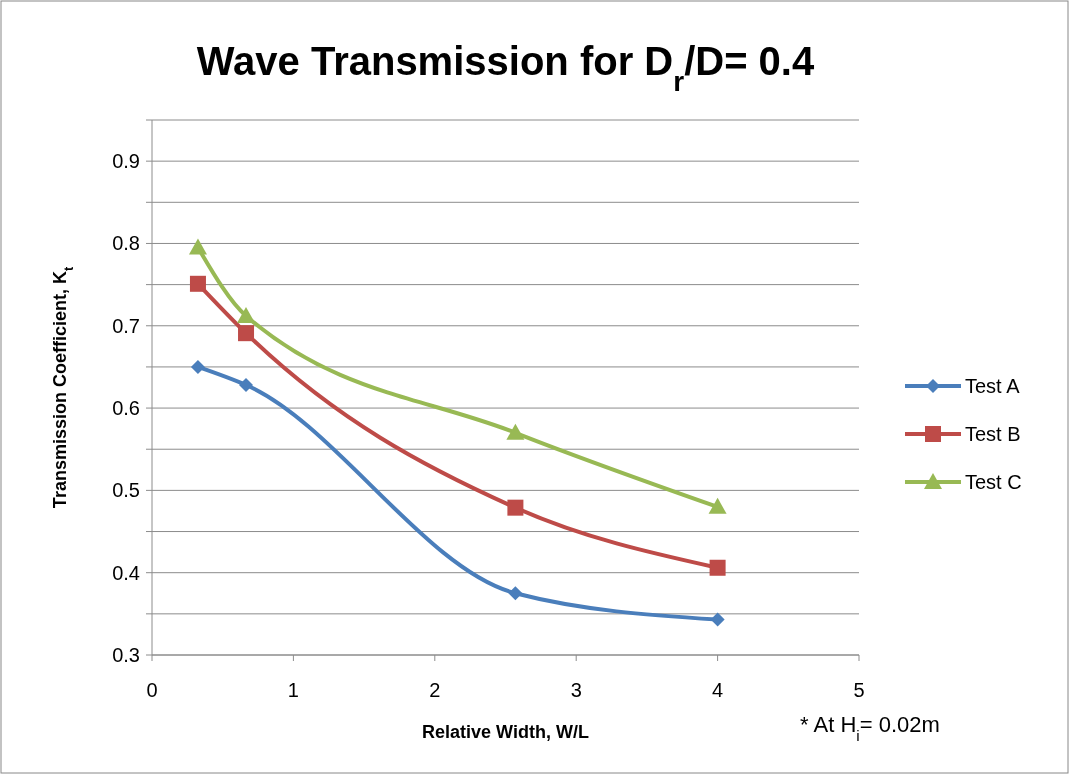 Image resolution: width=1069 pixels, height=774 pixels. What do you see at coordinates (718, 690) in the screenshot?
I see `x-tick-label: 4` at bounding box center [718, 690].